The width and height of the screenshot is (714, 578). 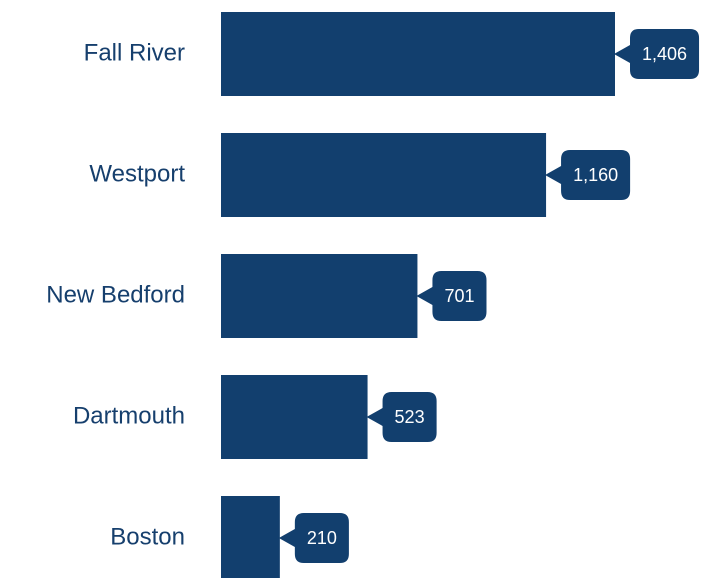 I want to click on category-label: Boston, so click(x=147, y=536).